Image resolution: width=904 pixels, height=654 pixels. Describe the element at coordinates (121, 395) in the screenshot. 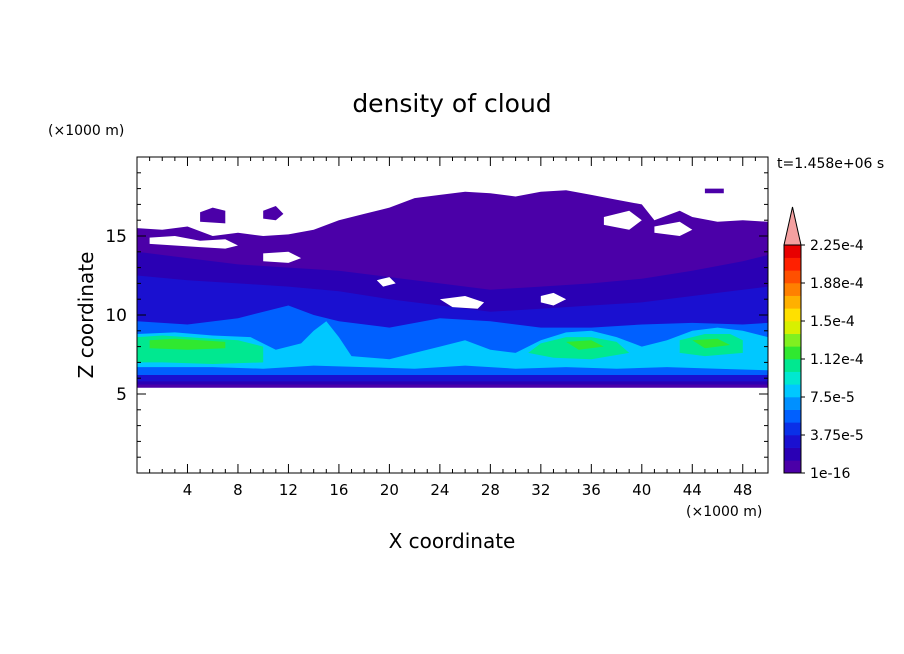

I see `y-tick-label: 5` at that location.